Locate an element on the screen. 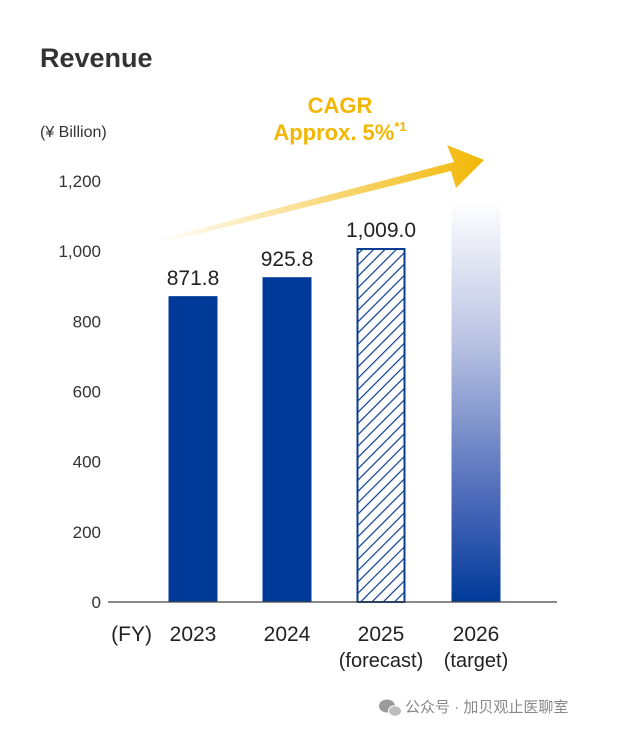 The height and width of the screenshot is (732, 620). cagr-arrow is located at coordinates (322, 194).